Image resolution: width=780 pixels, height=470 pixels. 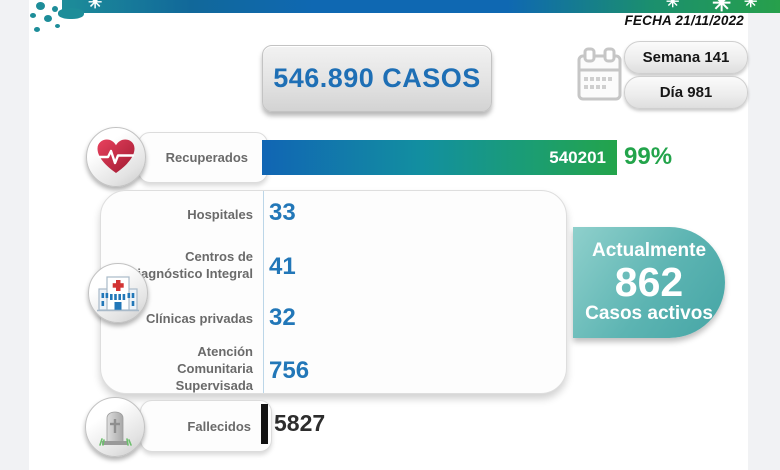 I want to click on breakdown-label: Hospitales, so click(x=220, y=214).